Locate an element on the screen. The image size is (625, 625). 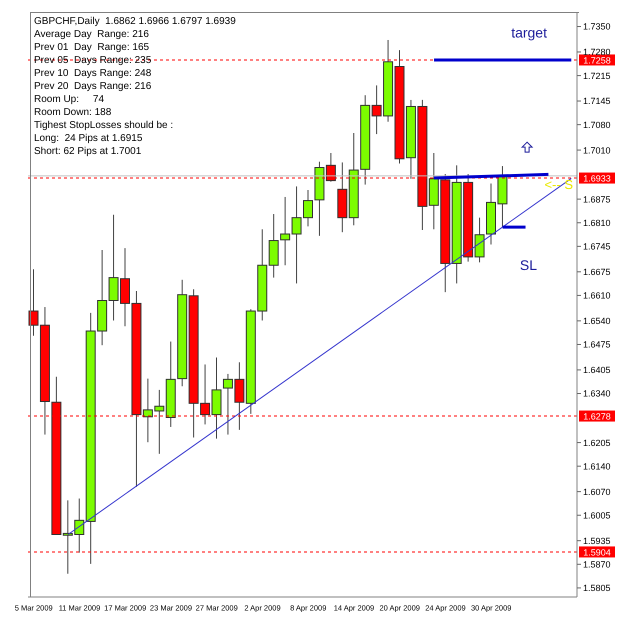
annotation: Long: 24 Pips at 1.6915 is located at coordinates (89, 138).